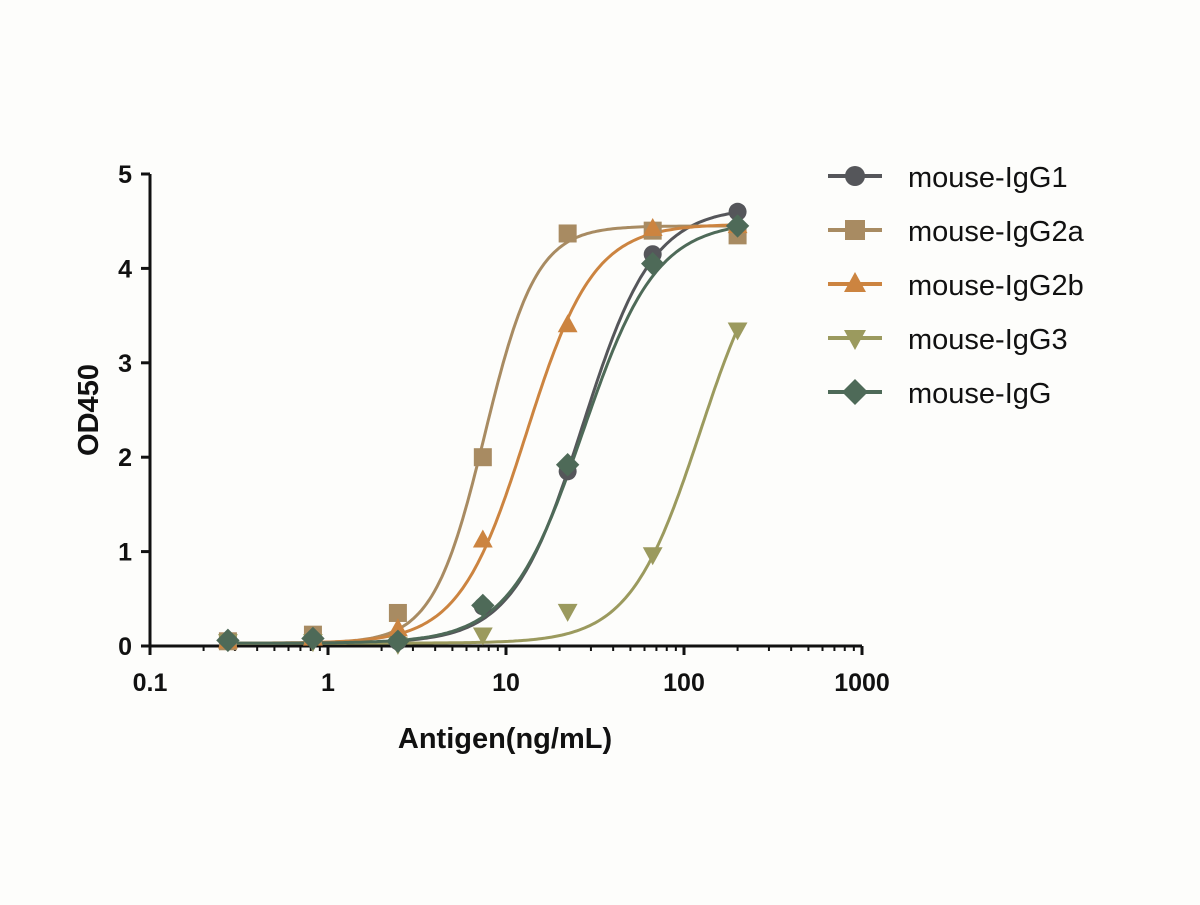 This screenshot has height=905, width=1200. Describe the element at coordinates (328, 683) in the screenshot. I see `x-tick-label: 1` at that location.